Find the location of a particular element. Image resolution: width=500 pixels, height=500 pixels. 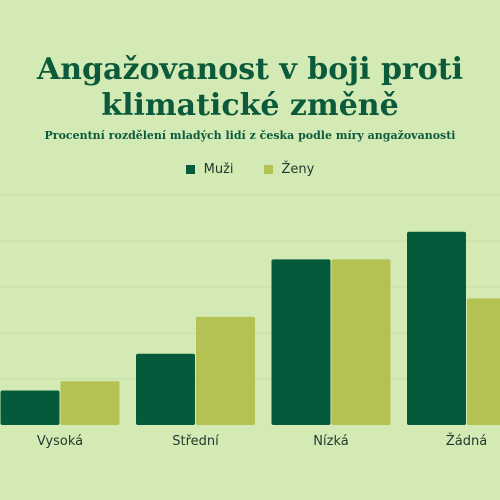

legend-label-zeny: Ženy is located at coordinates (298, 169).